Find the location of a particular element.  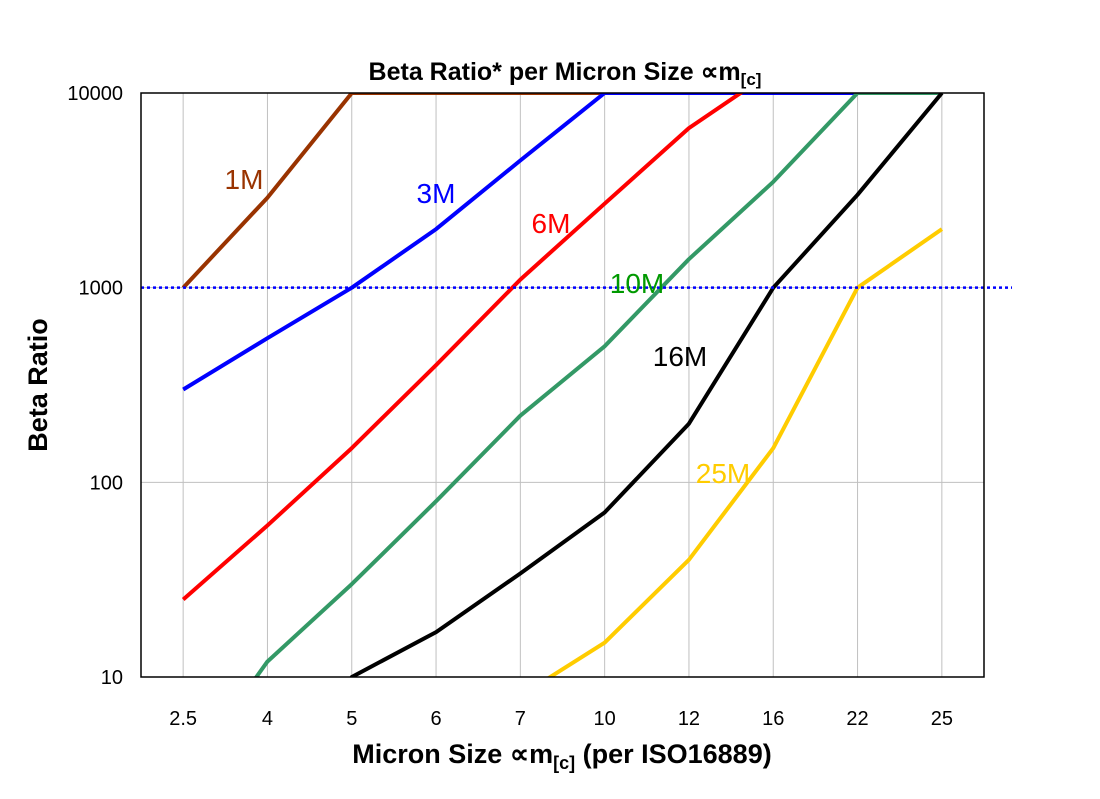

x-tick-label: 5 is located at coordinates (351, 719).